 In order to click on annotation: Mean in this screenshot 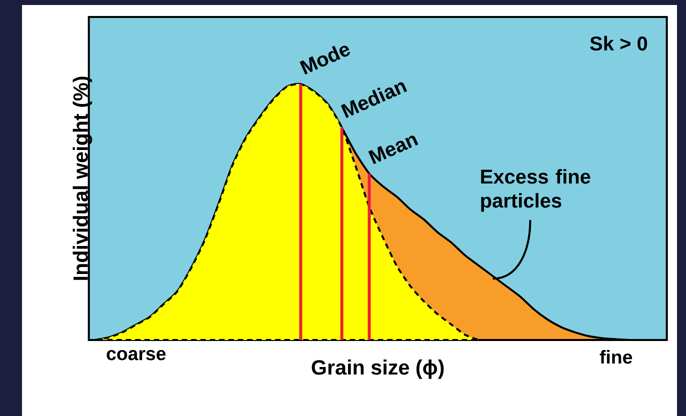, I will do `click(393, 150)`.